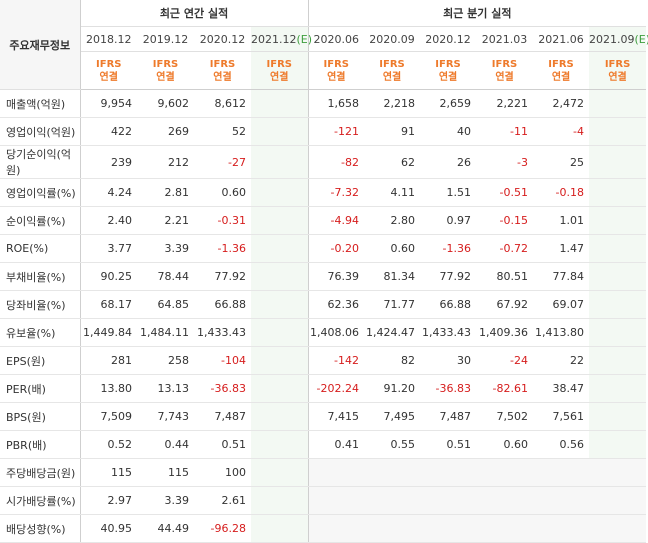 The image size is (648, 543). What do you see at coordinates (561, 103) in the screenshot?
I see `value-cell: 2,472` at bounding box center [561, 103].